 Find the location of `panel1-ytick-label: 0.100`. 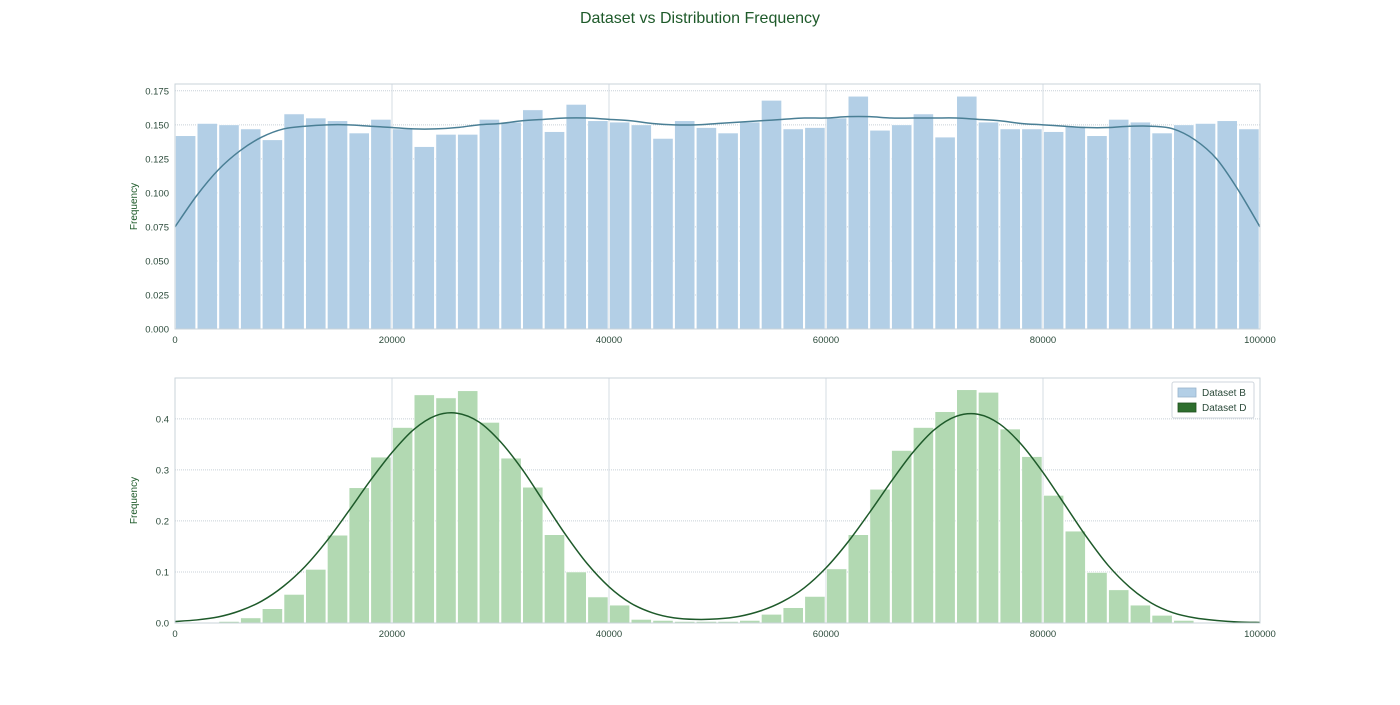

panel1-ytick-label: 0.100 is located at coordinates (157, 193).